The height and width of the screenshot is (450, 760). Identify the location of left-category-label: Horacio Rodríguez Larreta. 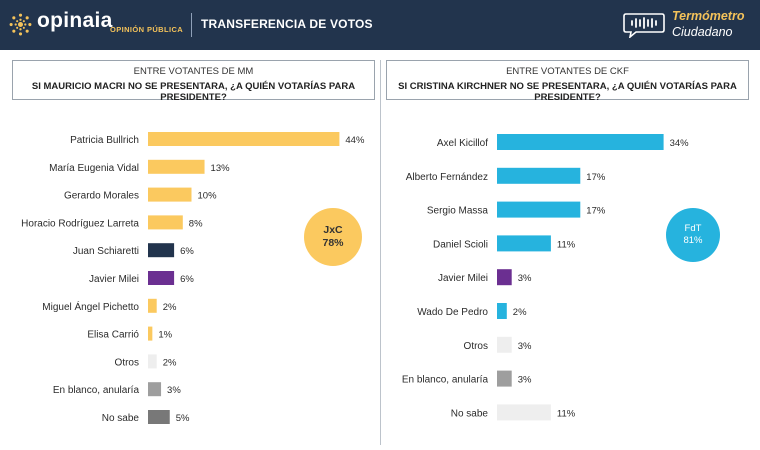
(80, 223).